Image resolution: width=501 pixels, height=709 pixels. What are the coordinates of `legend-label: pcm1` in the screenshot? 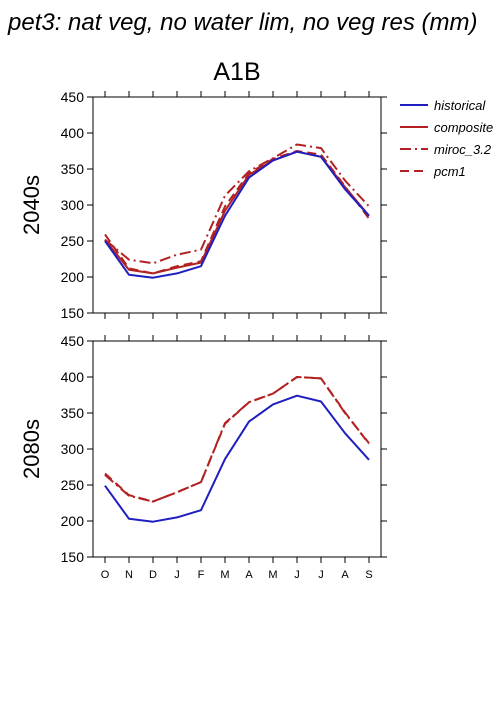 It's located at (449, 171).